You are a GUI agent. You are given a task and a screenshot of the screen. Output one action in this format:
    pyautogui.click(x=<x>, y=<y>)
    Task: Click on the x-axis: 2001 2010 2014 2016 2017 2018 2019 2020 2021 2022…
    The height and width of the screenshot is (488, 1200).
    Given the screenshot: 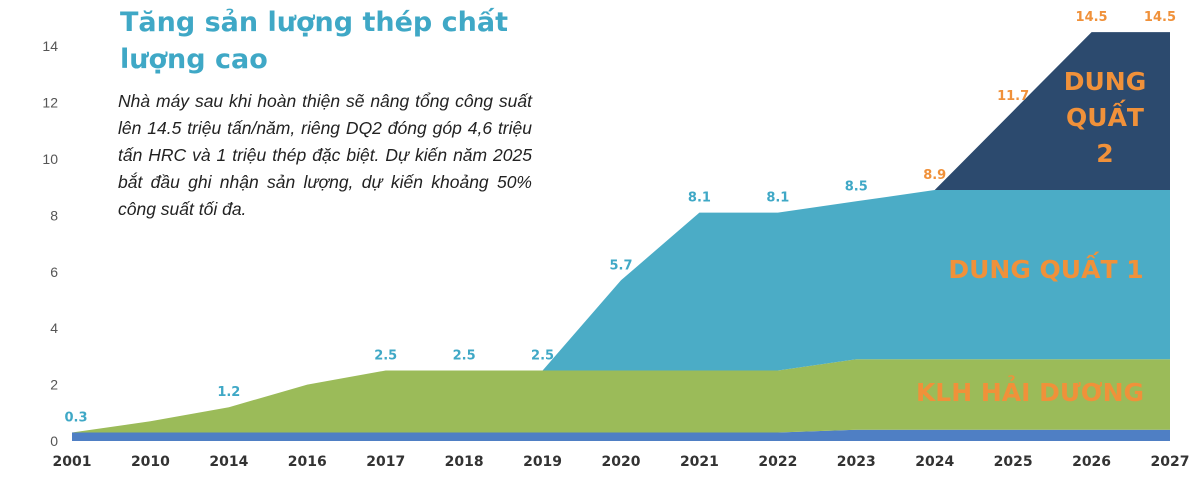 What is the action you would take?
    pyautogui.click(x=621, y=462)
    